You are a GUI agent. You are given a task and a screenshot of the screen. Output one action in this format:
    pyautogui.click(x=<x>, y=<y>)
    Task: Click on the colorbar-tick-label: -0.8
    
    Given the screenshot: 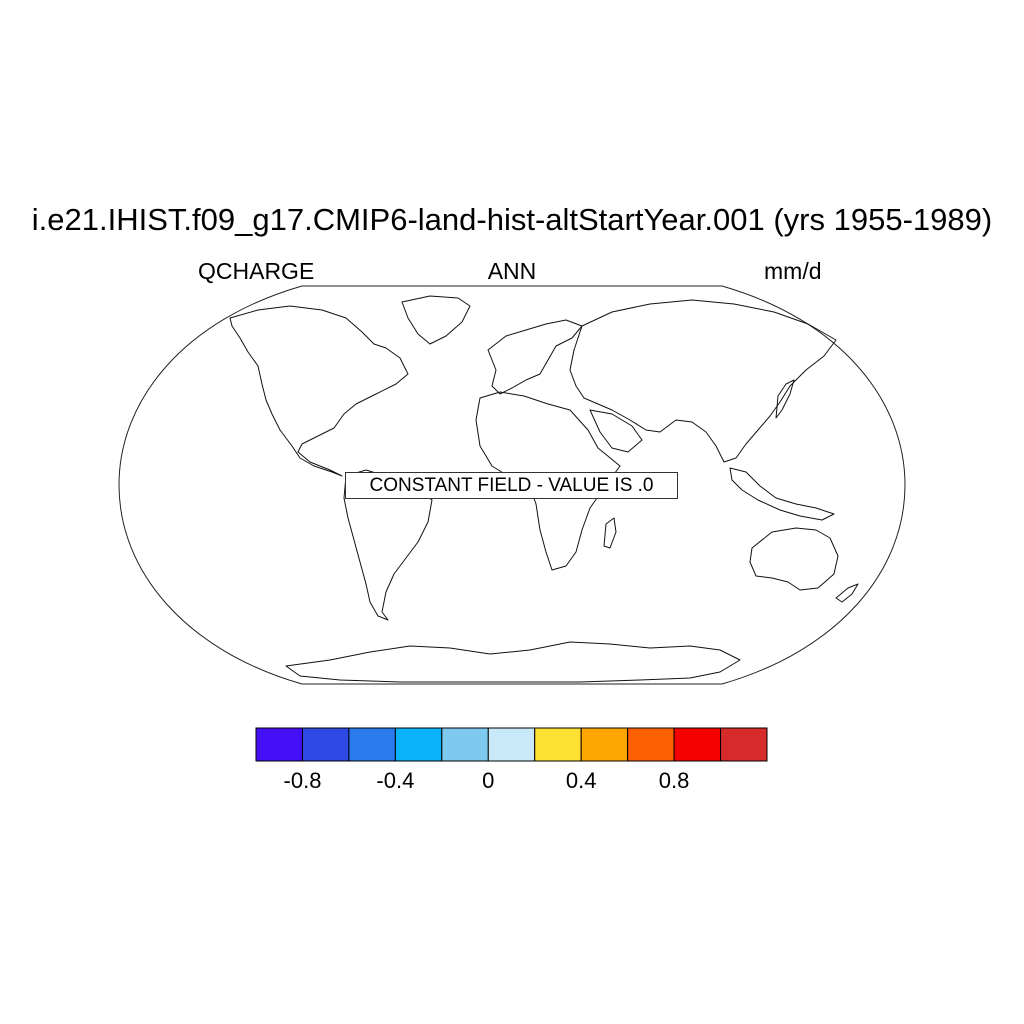 What is the action you would take?
    pyautogui.click(x=302, y=780)
    